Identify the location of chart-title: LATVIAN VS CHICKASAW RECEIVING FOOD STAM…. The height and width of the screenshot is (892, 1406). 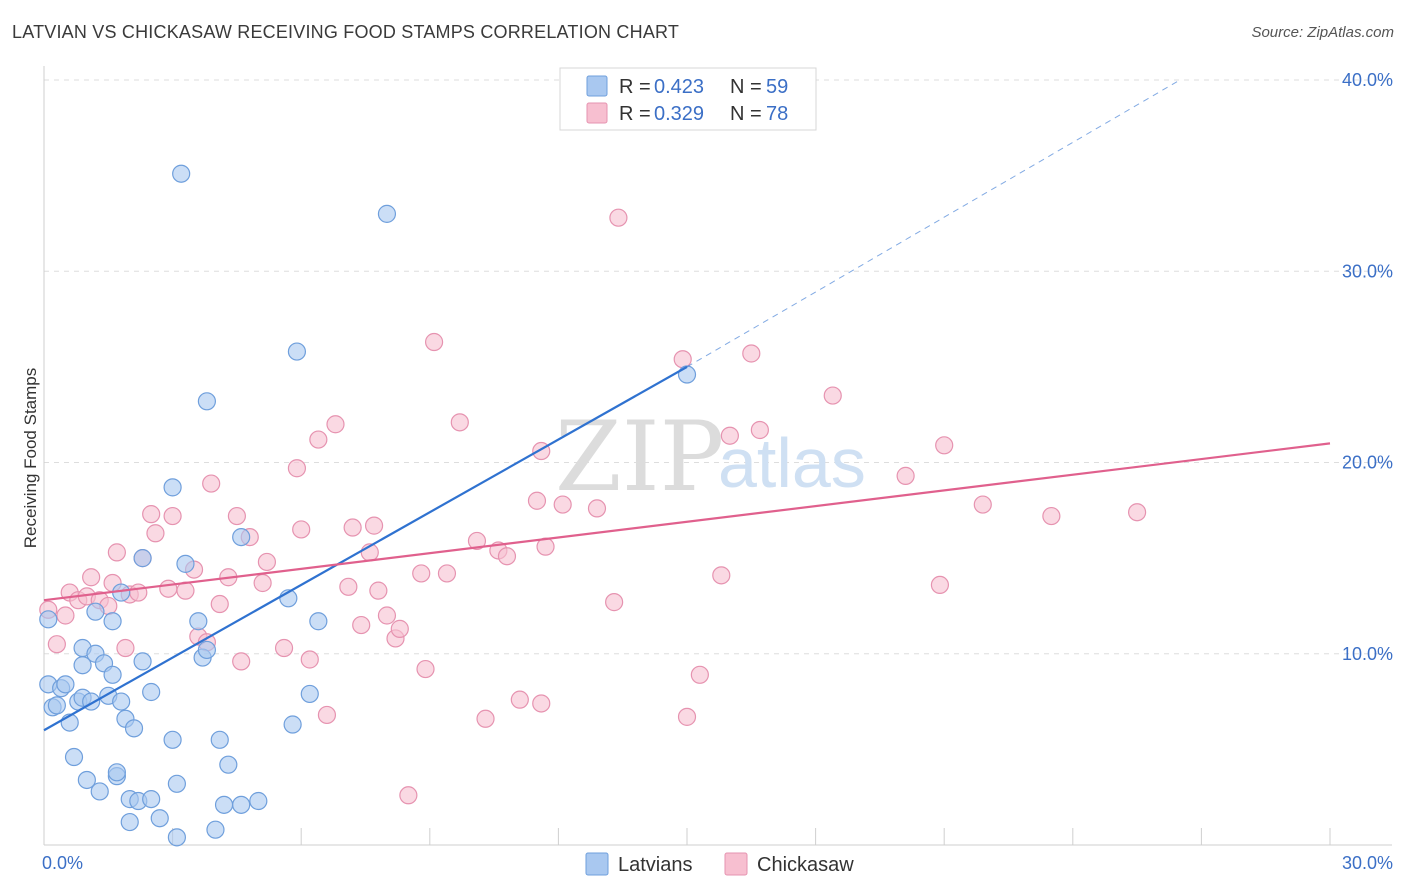
(346, 32).